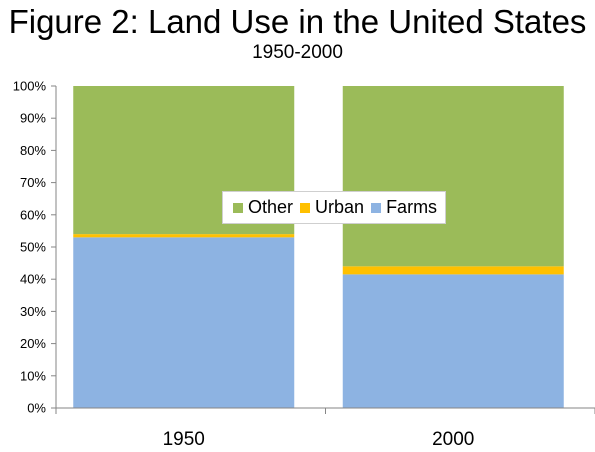 This screenshot has width=595, height=452. Describe the element at coordinates (238, 207) in the screenshot. I see `legend-swatch-other` at that location.